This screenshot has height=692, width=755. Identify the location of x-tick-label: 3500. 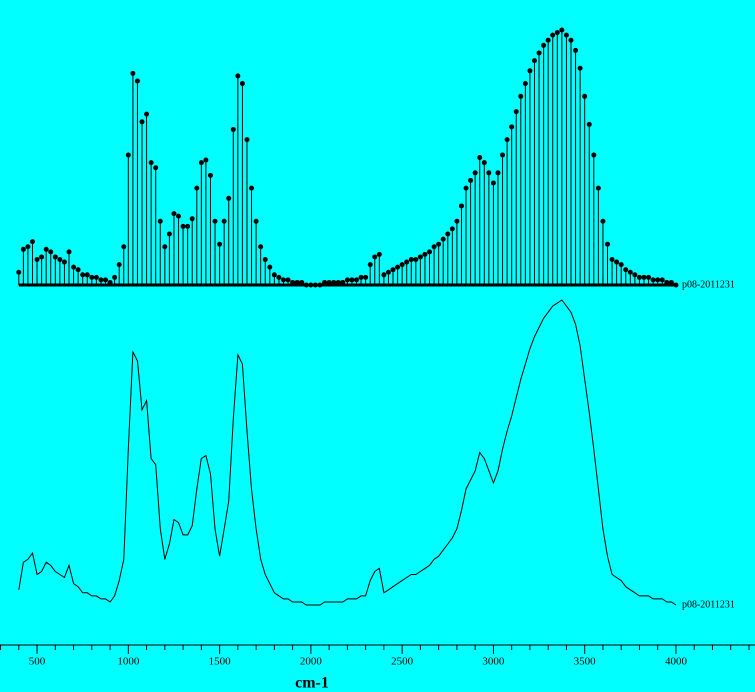
(585, 662).